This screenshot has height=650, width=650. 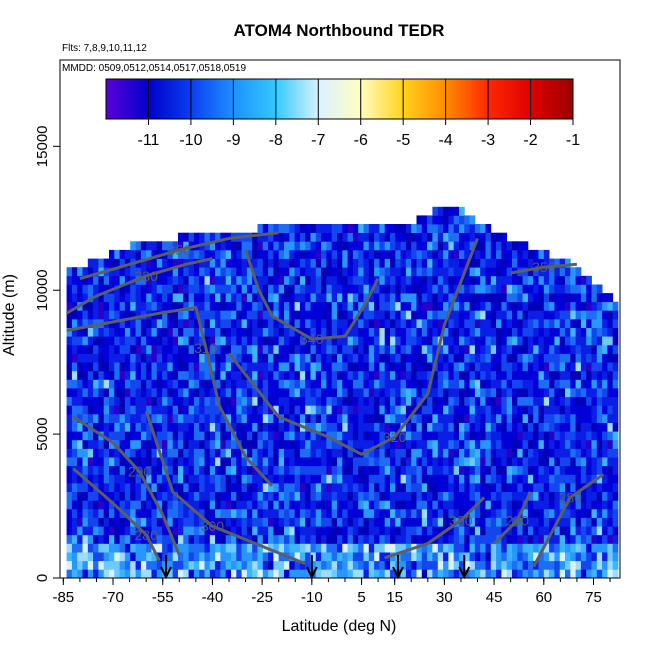 I want to click on contour-label: 290, so click(x=518, y=520).